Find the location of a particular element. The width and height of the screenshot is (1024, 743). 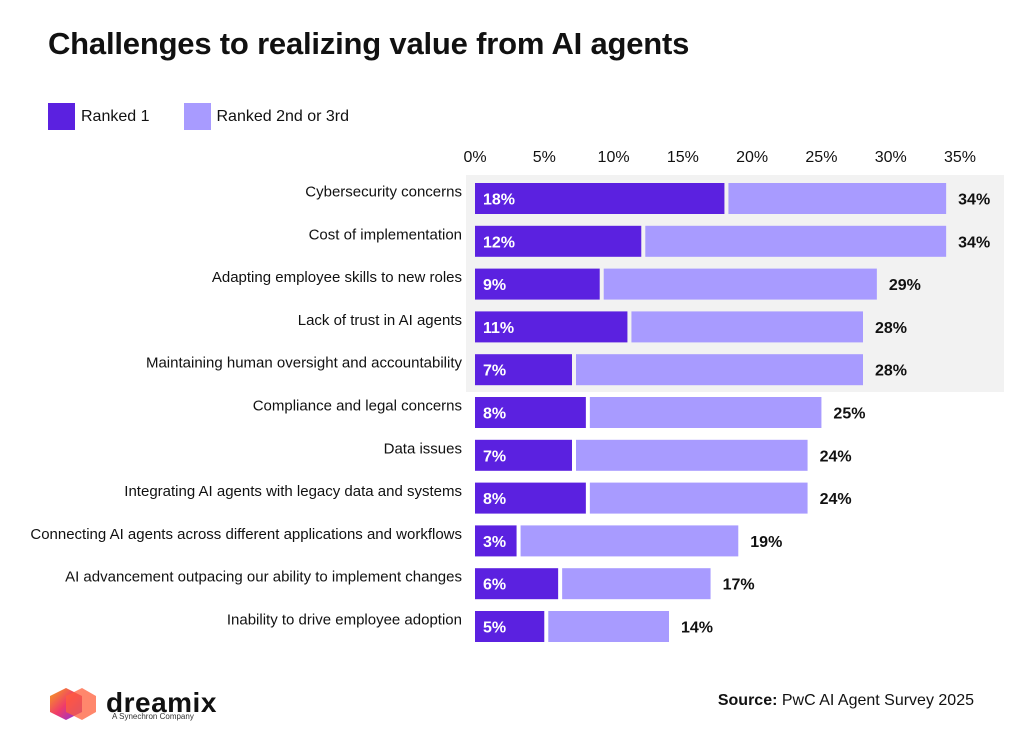

bar-label-ranked-1: 6% is located at coordinates (494, 585).